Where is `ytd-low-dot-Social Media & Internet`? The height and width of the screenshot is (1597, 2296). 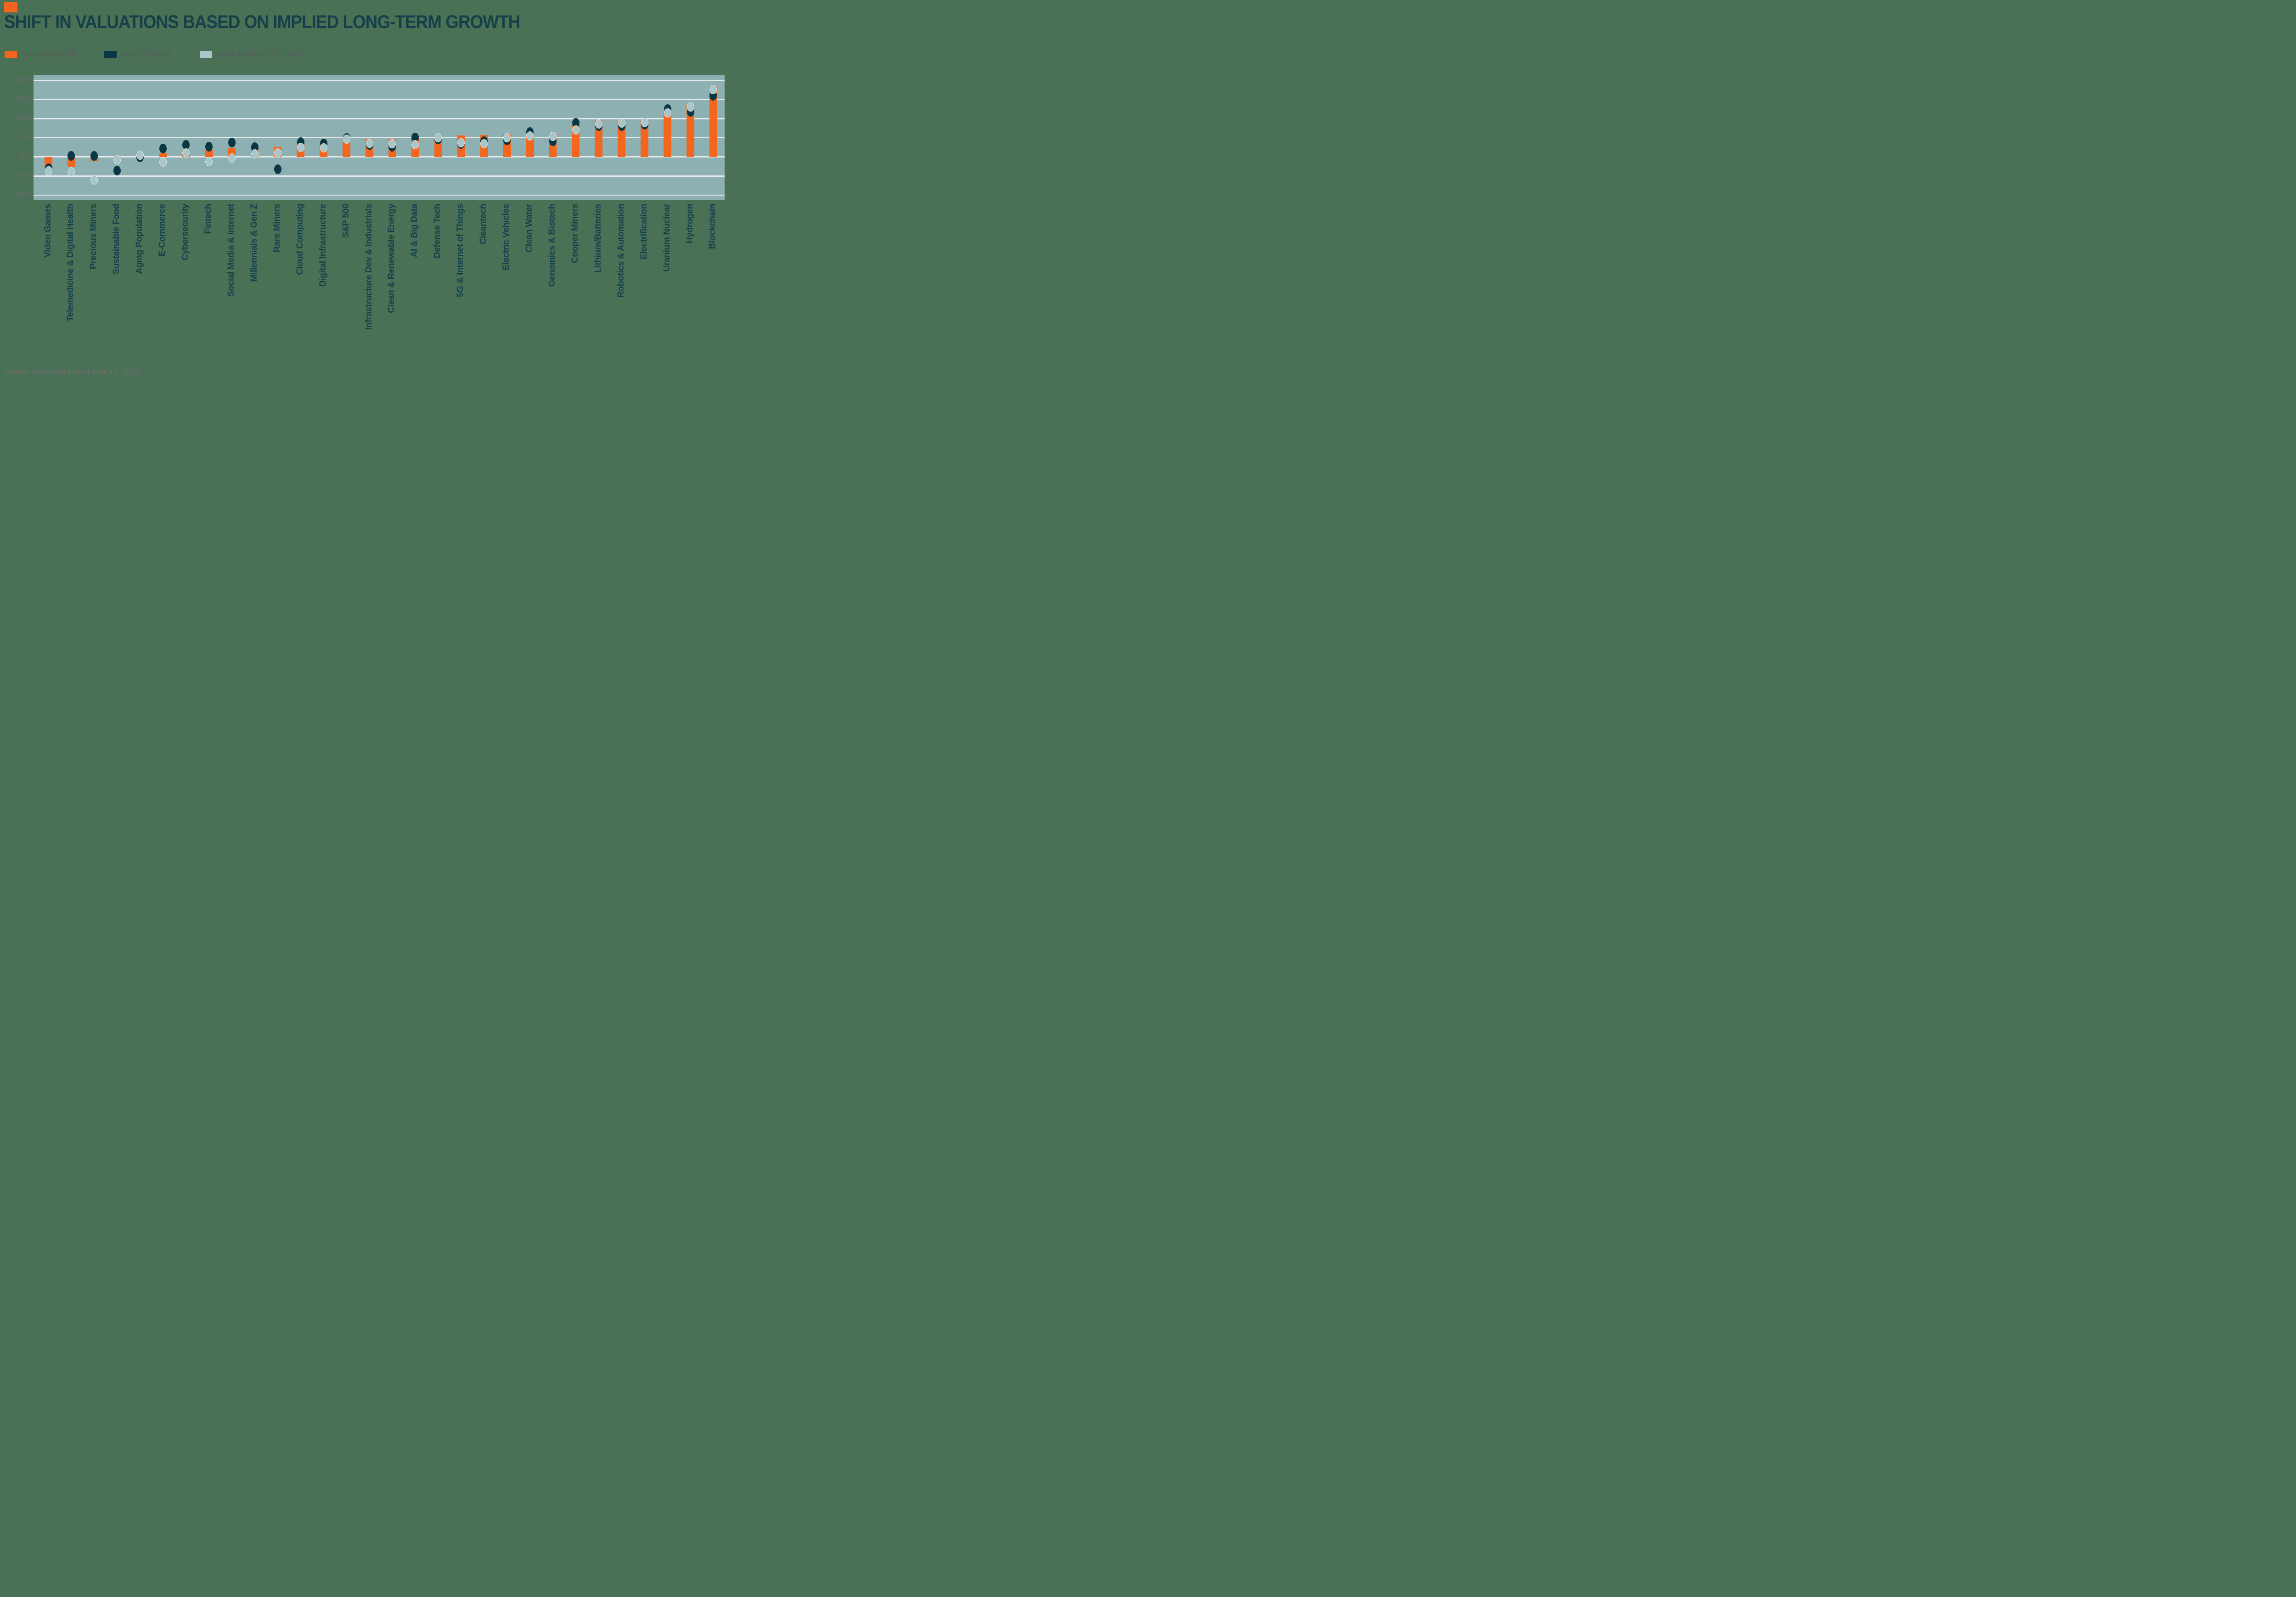 ytd-low-dot-Social Media & Internet is located at coordinates (232, 158).